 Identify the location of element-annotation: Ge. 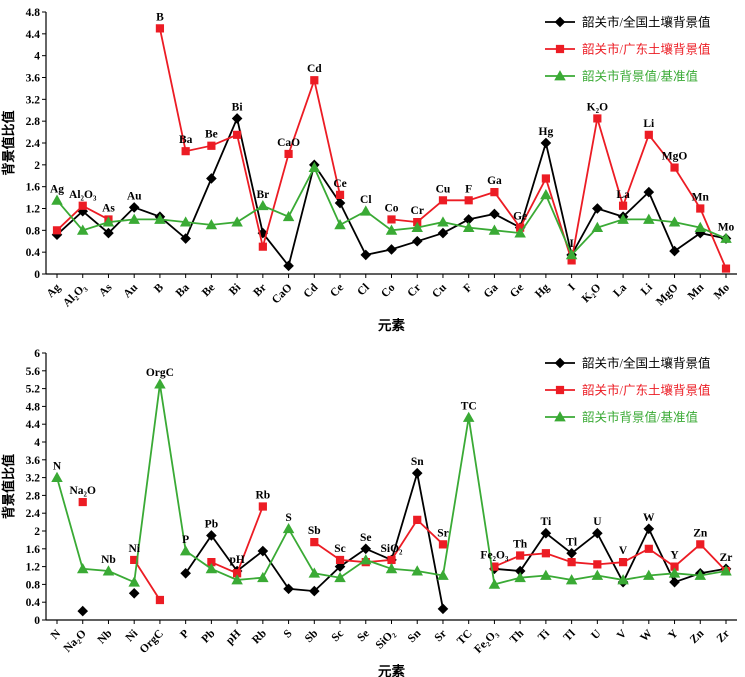
(520, 217).